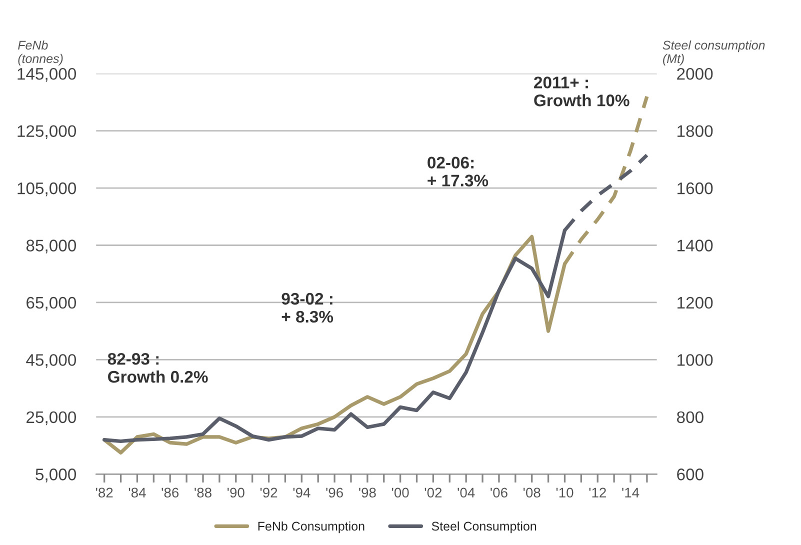 The width and height of the screenshot is (801, 545). What do you see at coordinates (301, 493) in the screenshot?
I see `x-tick-label: '94` at bounding box center [301, 493].